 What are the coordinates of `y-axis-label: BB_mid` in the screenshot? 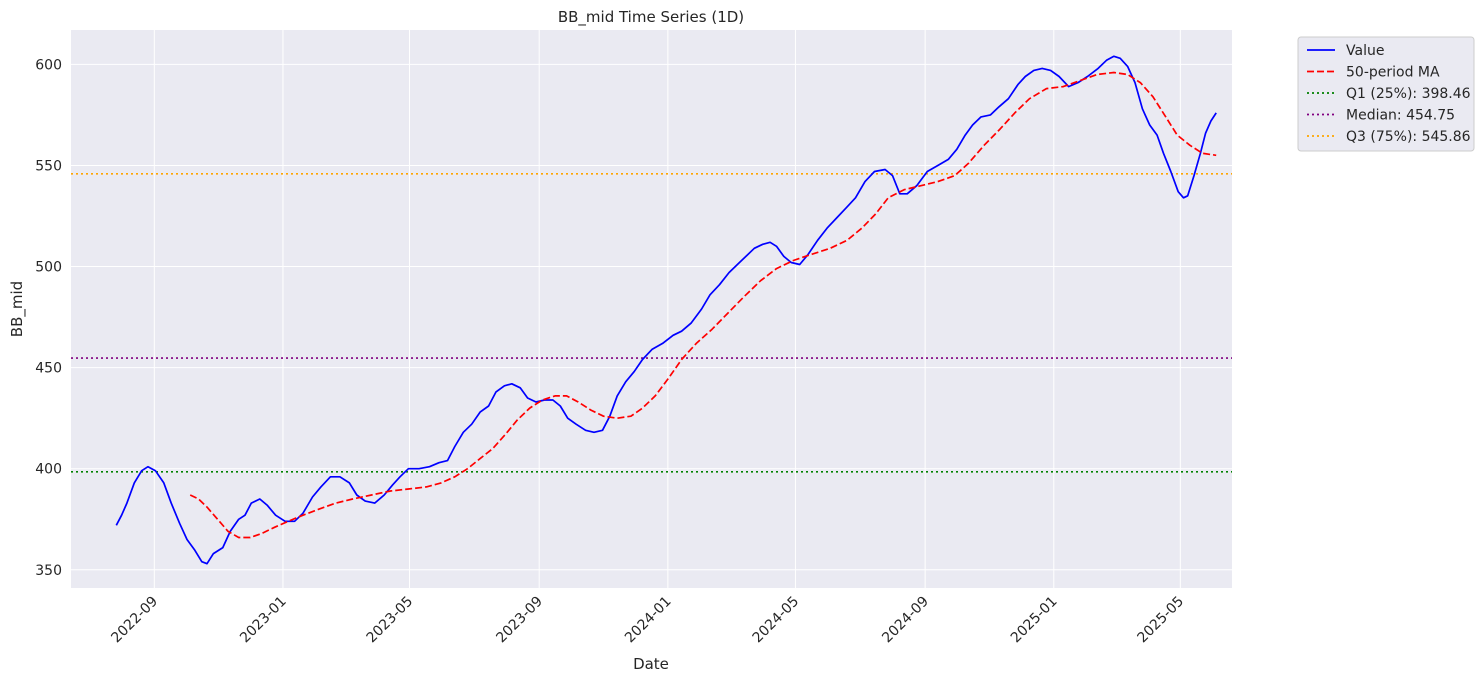 It's located at (17, 309).